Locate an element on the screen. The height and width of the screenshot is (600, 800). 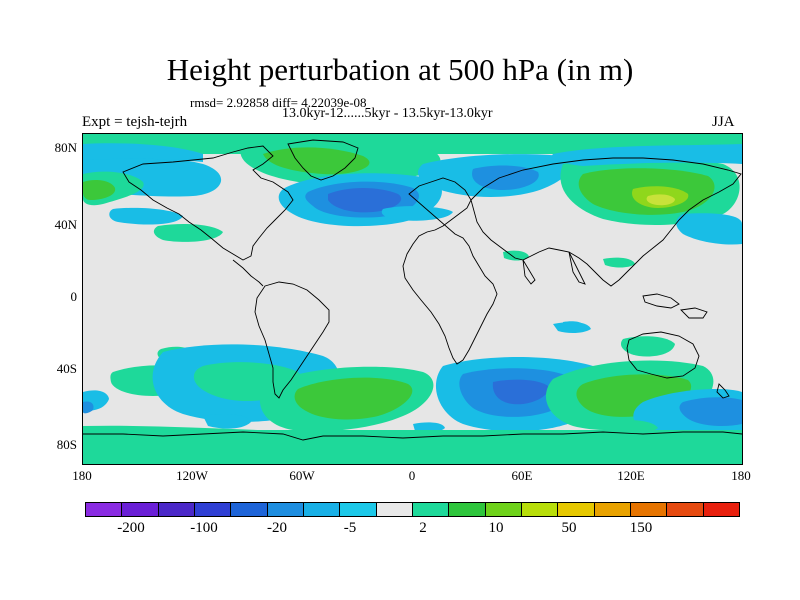
coastline-asia is located at coordinates (606, 222).